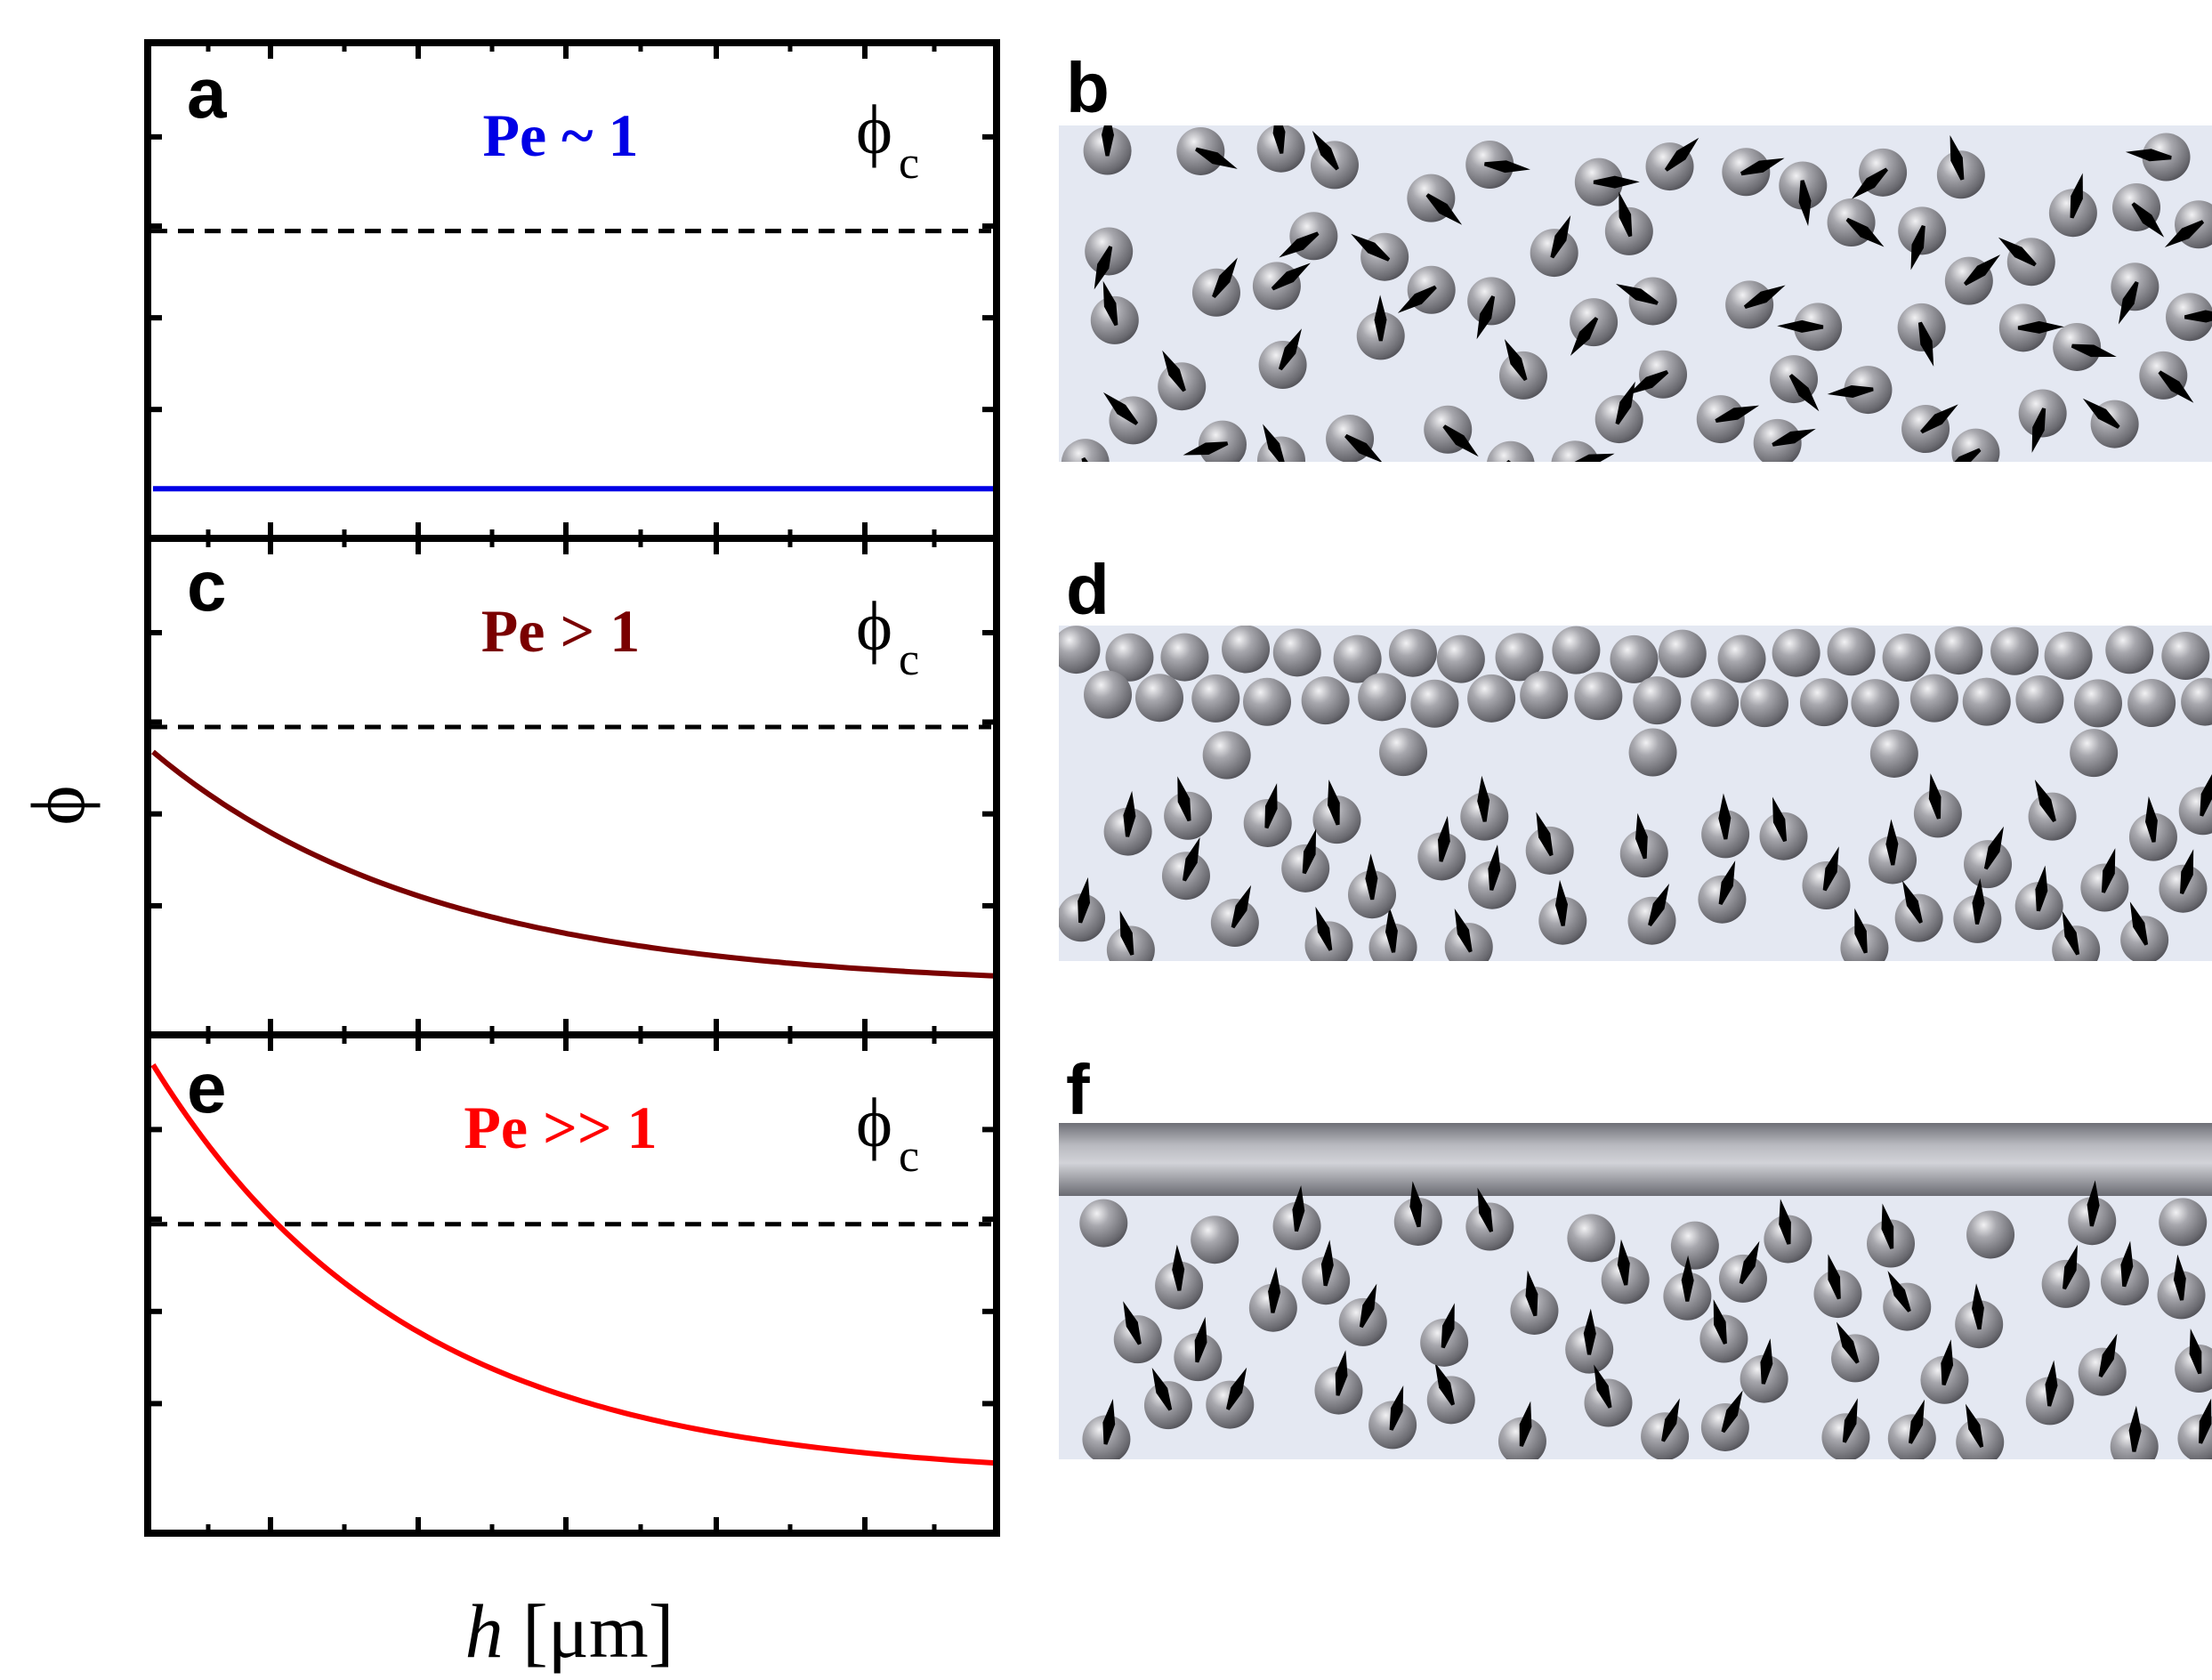 The image size is (2212, 1680). Describe the element at coordinates (1636, 255) in the screenshot. I see `schematic-panel-b: b` at that location.